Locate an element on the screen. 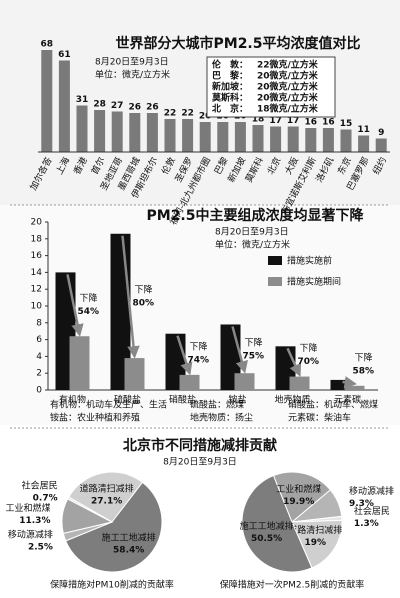 The width and height of the screenshot is (400, 598). note: 元素碳：柴油车 is located at coordinates (319, 418).